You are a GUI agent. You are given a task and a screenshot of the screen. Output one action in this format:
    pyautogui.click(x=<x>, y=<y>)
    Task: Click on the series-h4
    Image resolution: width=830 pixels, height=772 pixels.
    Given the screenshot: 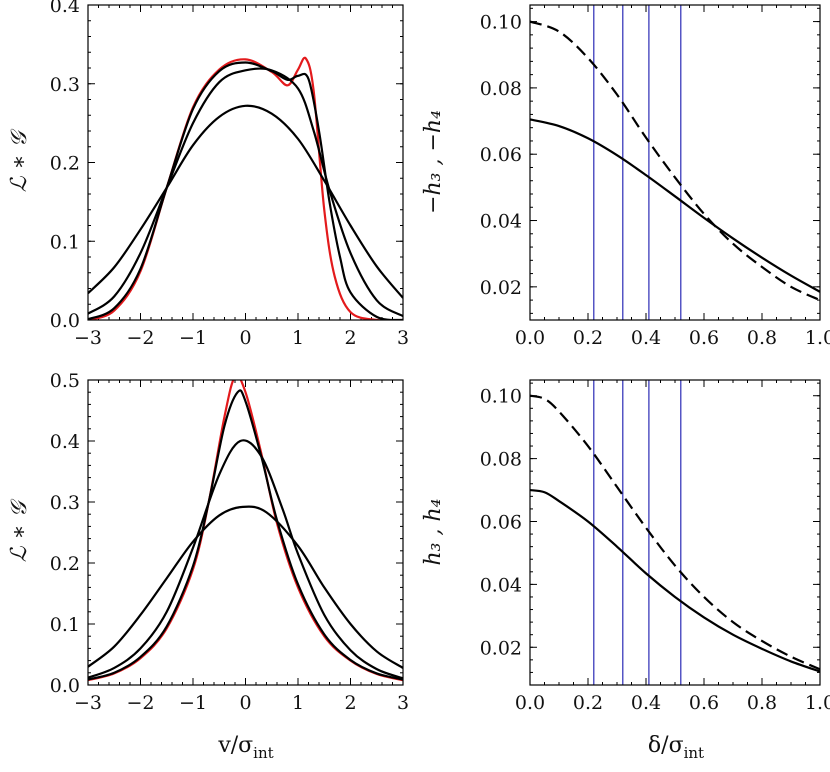 What is the action you would take?
    pyautogui.click(x=675, y=532)
    